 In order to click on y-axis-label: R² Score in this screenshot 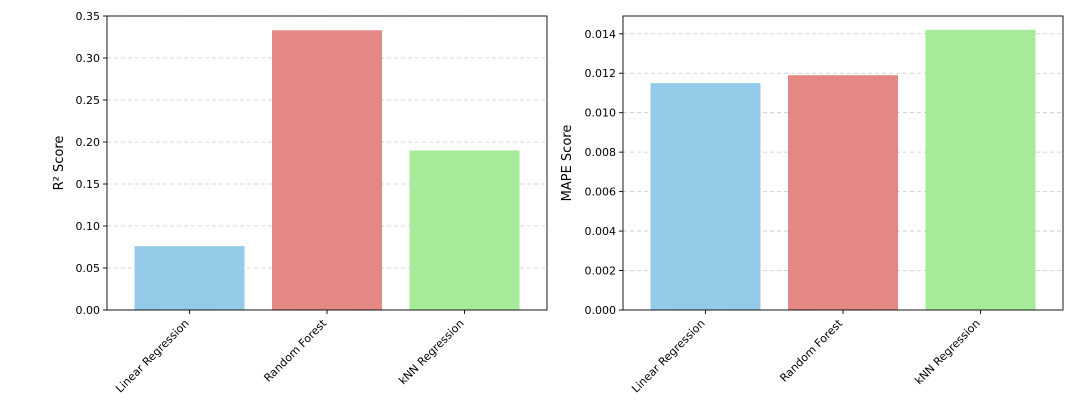, I will do `click(59, 163)`.